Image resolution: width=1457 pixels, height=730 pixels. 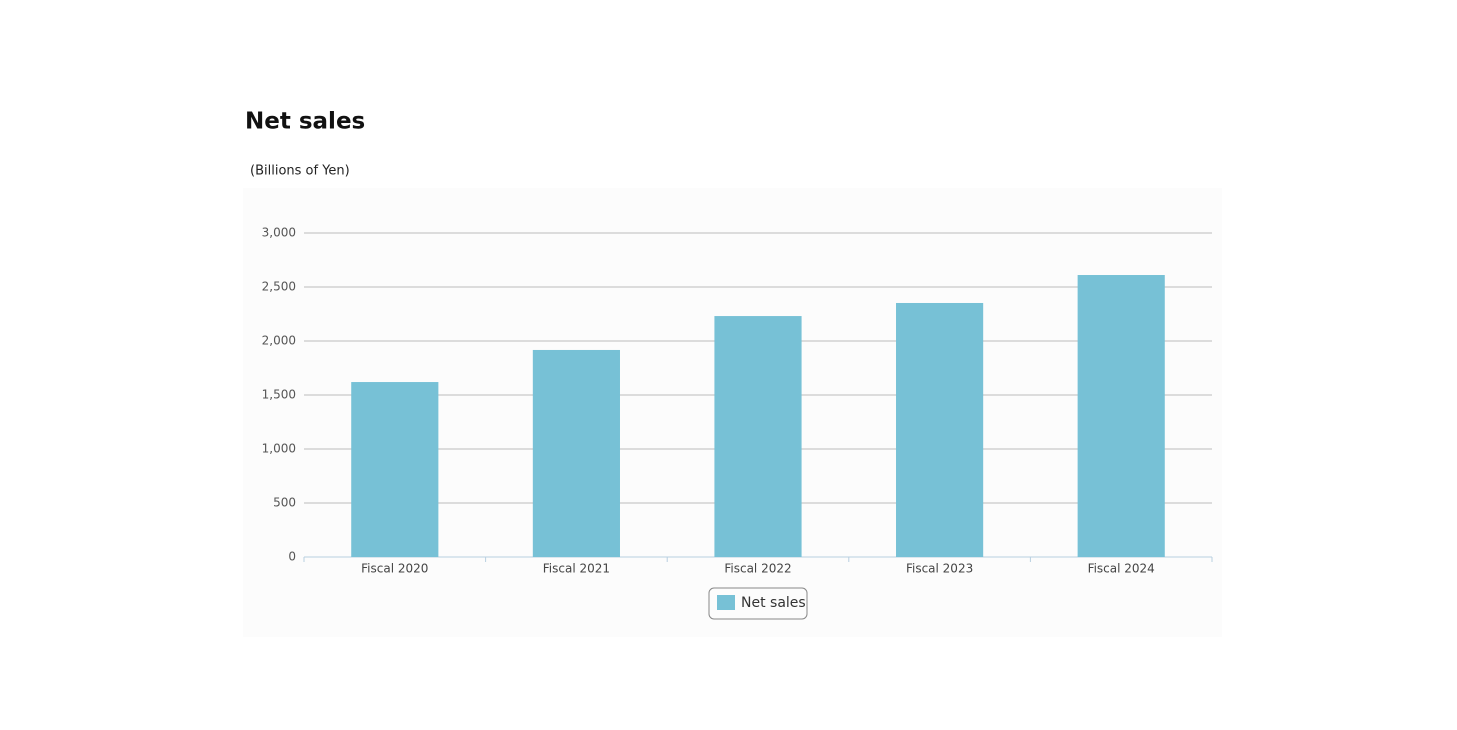 What do you see at coordinates (576, 569) in the screenshot?
I see `x-tick-label: Fiscal 2021` at bounding box center [576, 569].